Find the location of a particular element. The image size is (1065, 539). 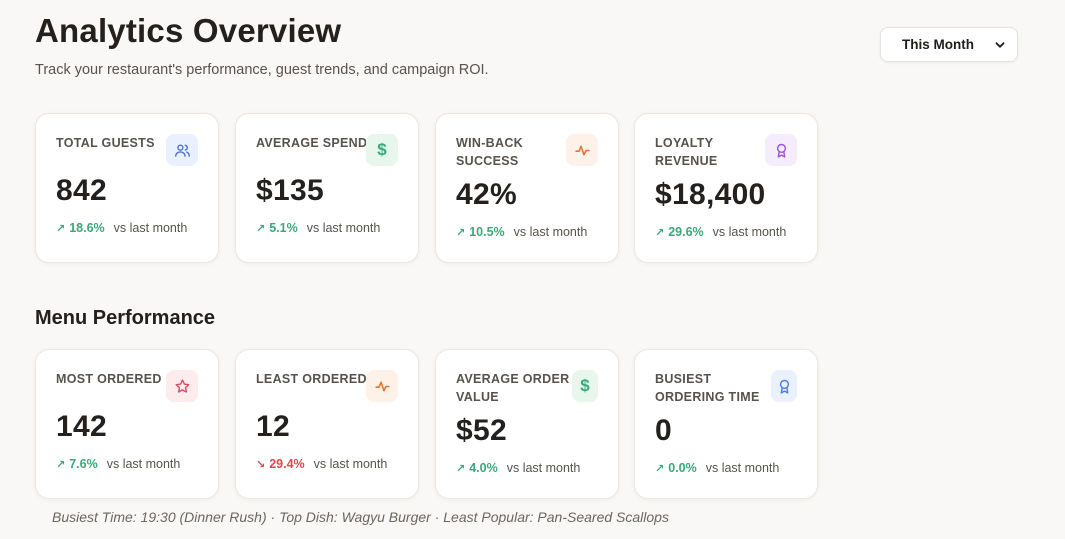

stat-card-least-ordered: LEAST ORDERED 12 ↘ 29.4% vs last month is located at coordinates (327, 424).